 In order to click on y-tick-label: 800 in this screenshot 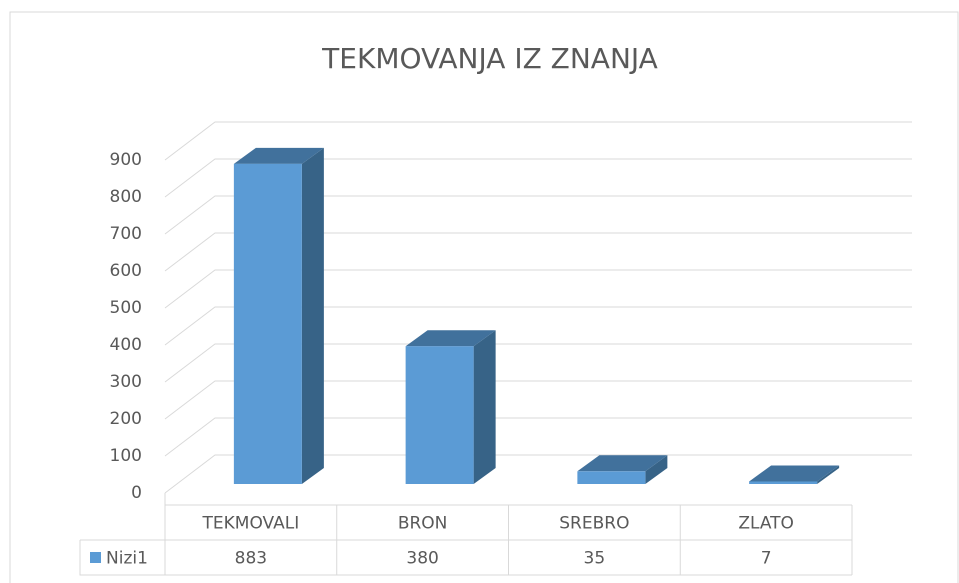, I will do `click(126, 197)`.